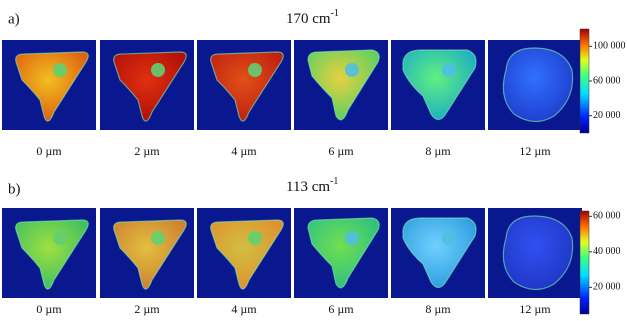 Image resolution: width=627 pixels, height=321 pixels. Describe the element at coordinates (14, 19) in the screenshot. I see `panel-label: a)` at that location.